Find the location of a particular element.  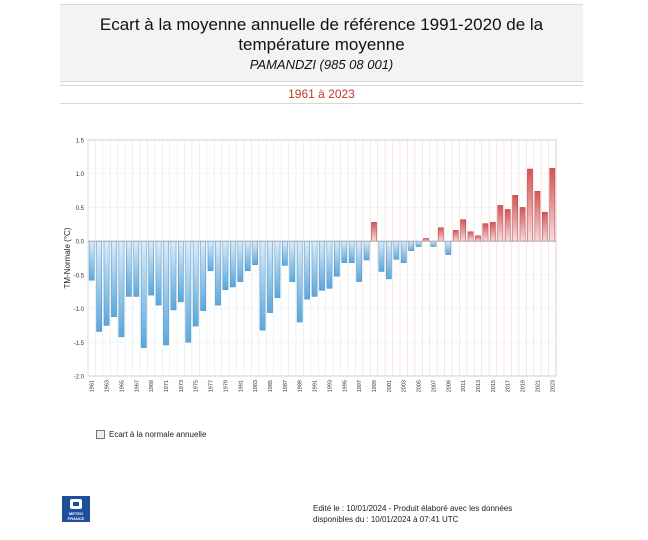

bar-1974 is located at coordinates (188, 291).